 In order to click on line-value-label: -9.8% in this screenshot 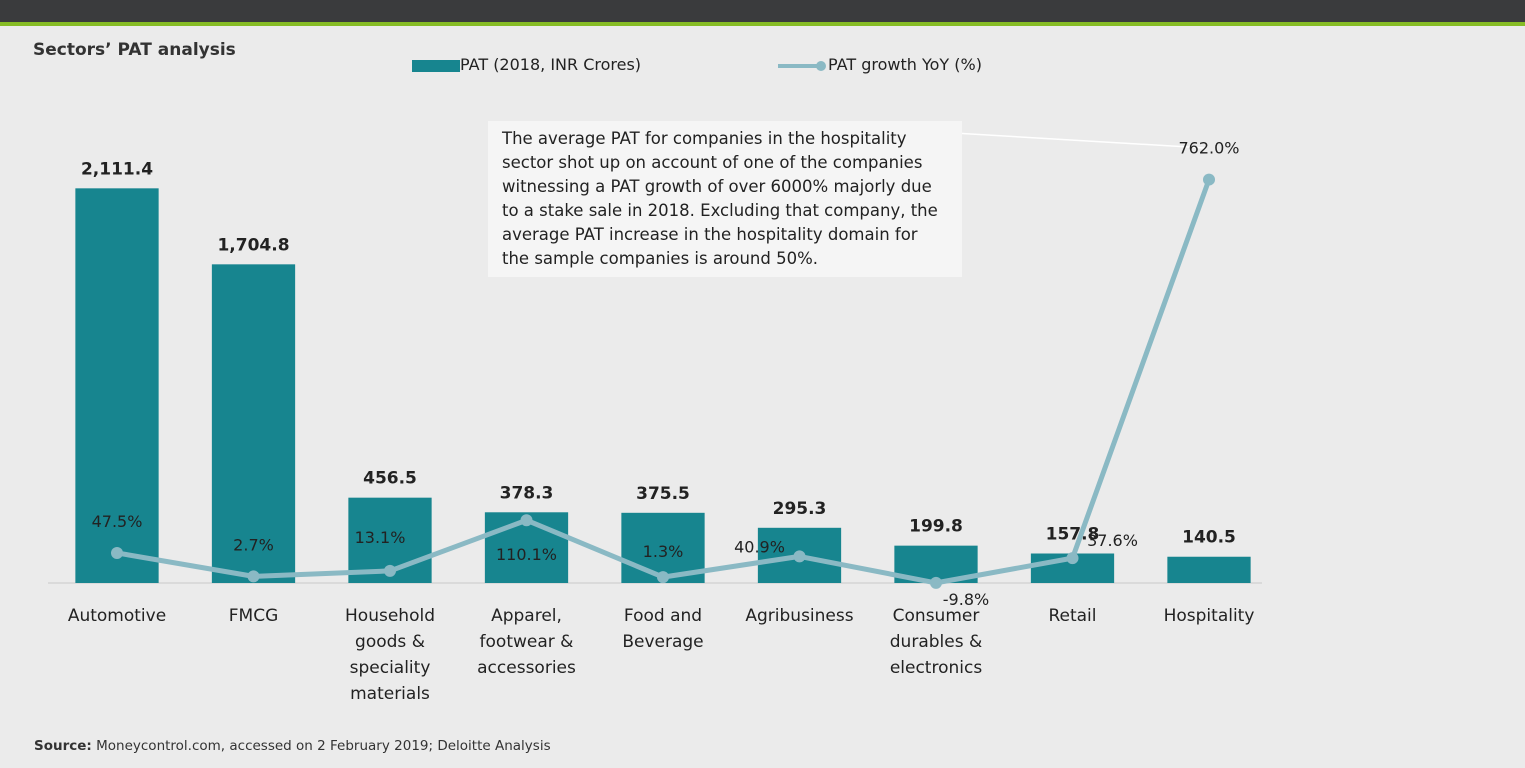, I will do `click(966, 599)`.